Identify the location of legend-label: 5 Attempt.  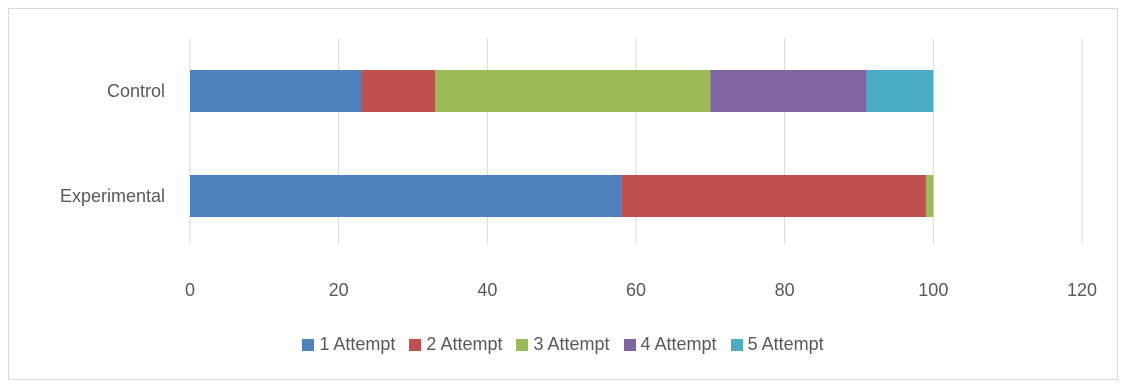
(785, 344).